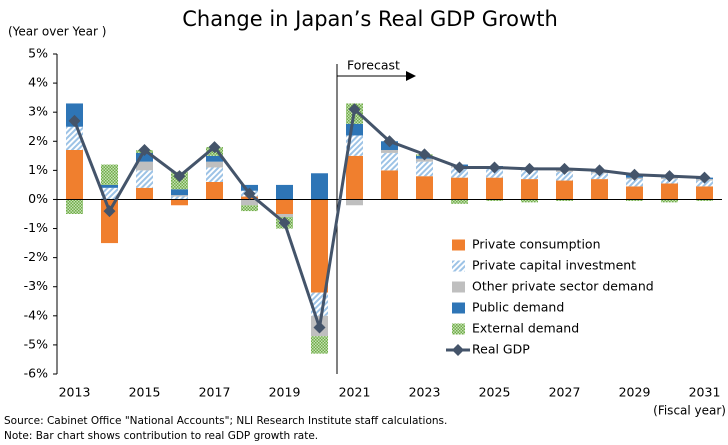 This screenshot has height=445, width=728. I want to click on y-tick-label: 1%, so click(38, 169).